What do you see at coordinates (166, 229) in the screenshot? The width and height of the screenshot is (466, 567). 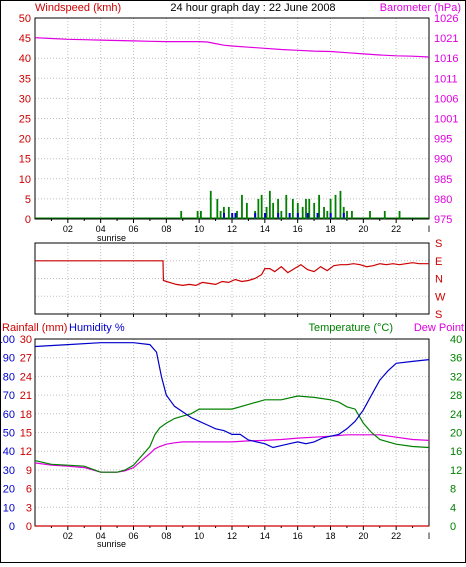 I see `wind-baro-xtick-label: 08` at bounding box center [166, 229].